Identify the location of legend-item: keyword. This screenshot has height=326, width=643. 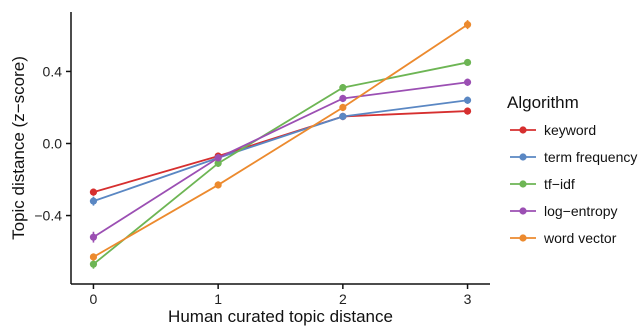
(553, 130).